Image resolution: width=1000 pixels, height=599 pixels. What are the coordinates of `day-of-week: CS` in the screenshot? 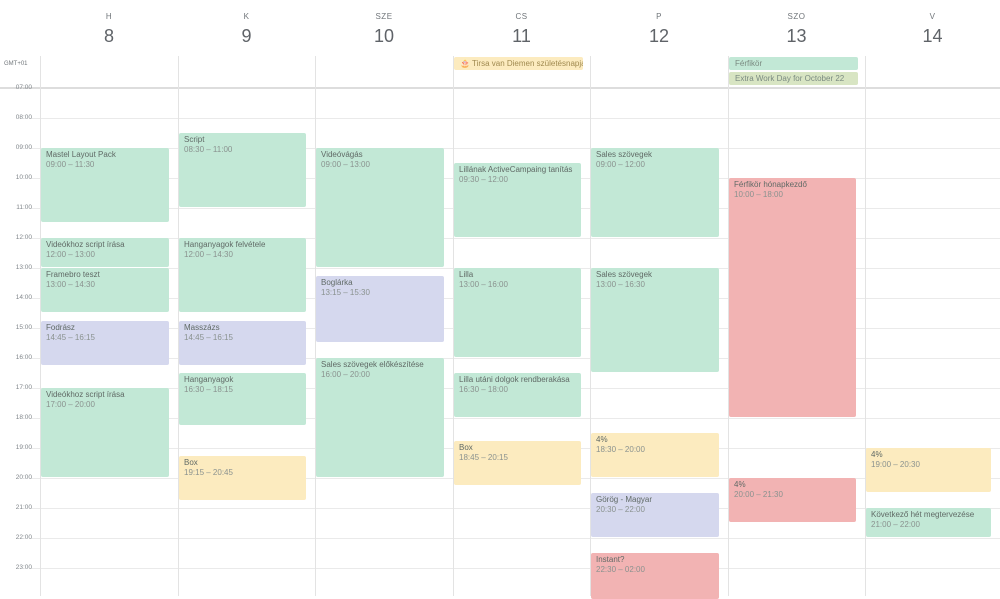 It's located at (521, 16).